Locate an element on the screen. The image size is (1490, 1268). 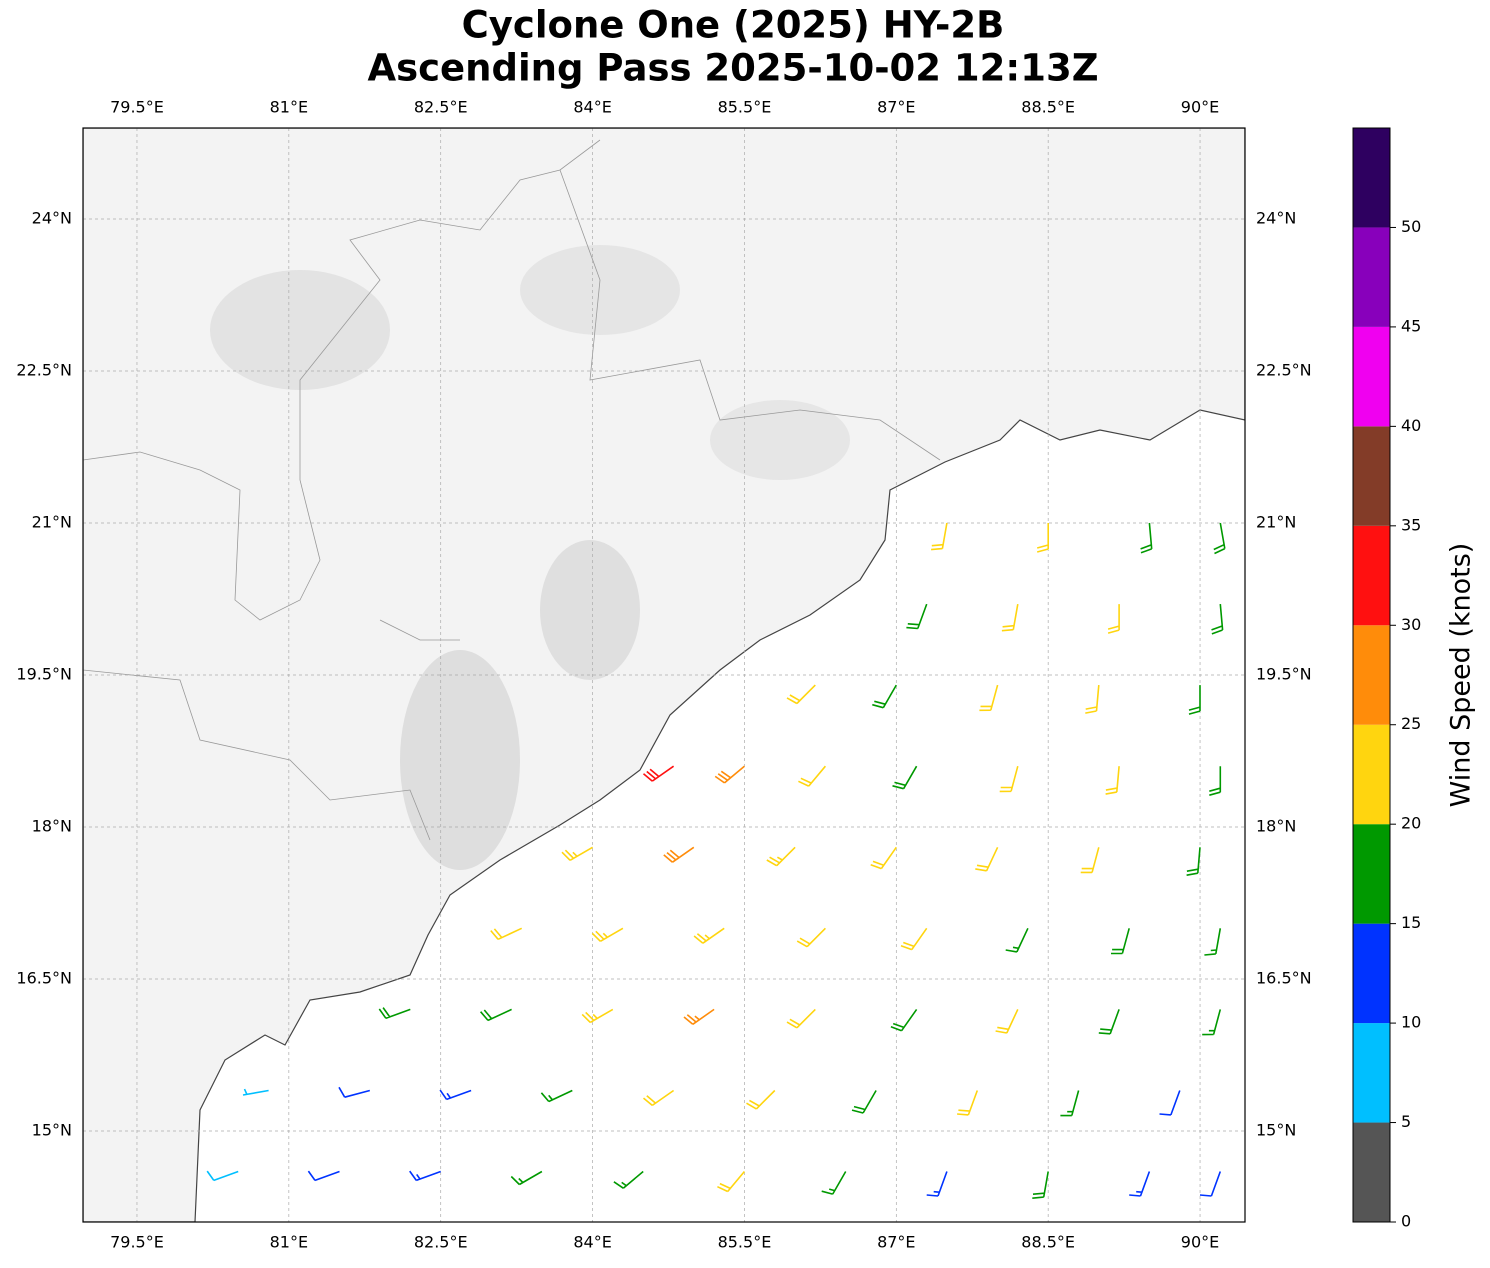
colorbar-tick-label: 10 is located at coordinates (1411, 1022).